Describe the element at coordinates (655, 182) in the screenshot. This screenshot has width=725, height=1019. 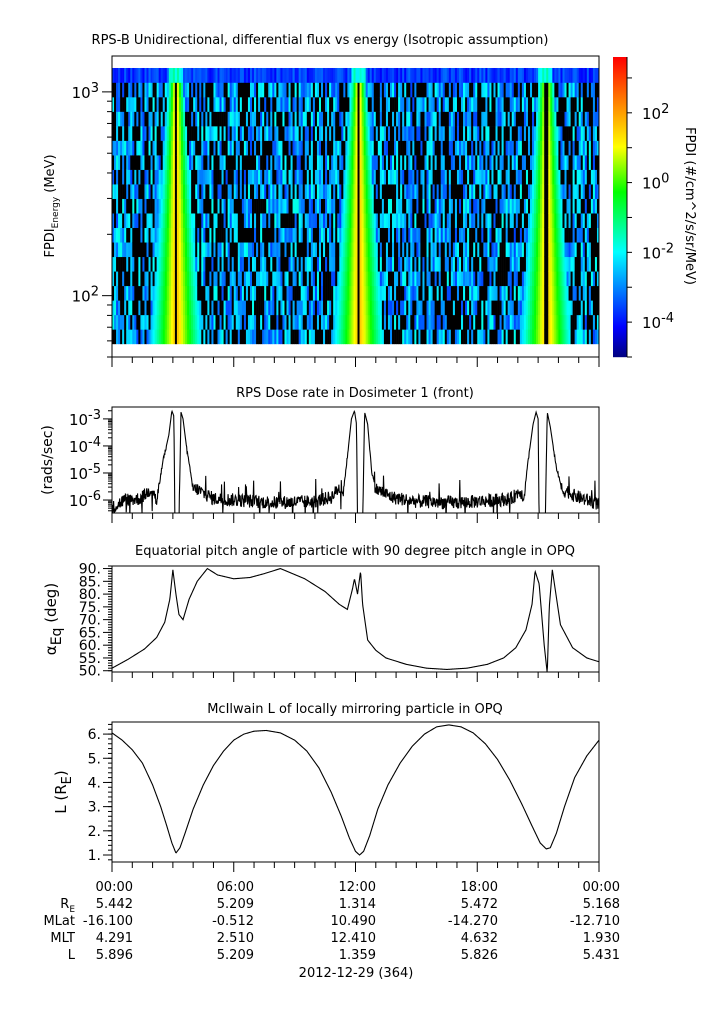
I see `colorbar-tick-label: 100` at that location.